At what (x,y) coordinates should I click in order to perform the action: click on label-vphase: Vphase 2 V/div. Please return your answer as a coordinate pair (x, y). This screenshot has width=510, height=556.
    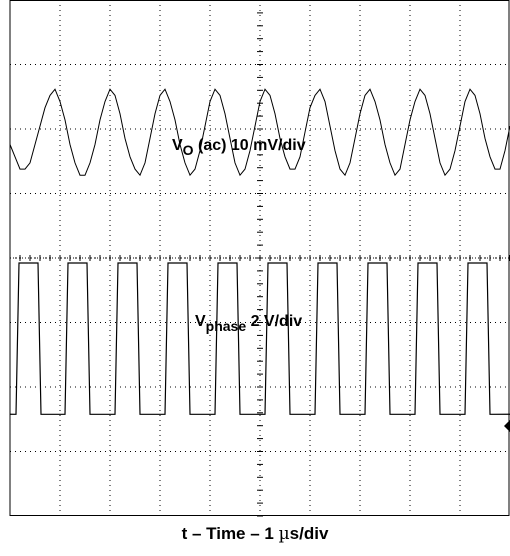
    Looking at the image, I should click on (248, 323).